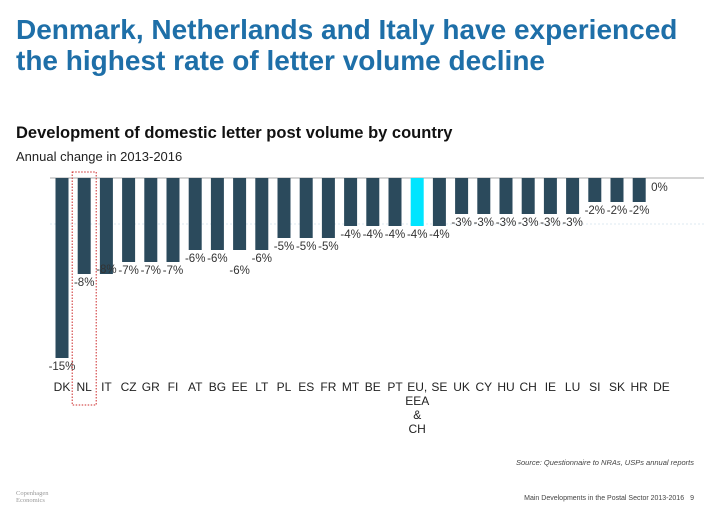 This screenshot has height=508, width=704. What do you see at coordinates (85, 387) in the screenshot?
I see `category-label: NL` at bounding box center [85, 387].